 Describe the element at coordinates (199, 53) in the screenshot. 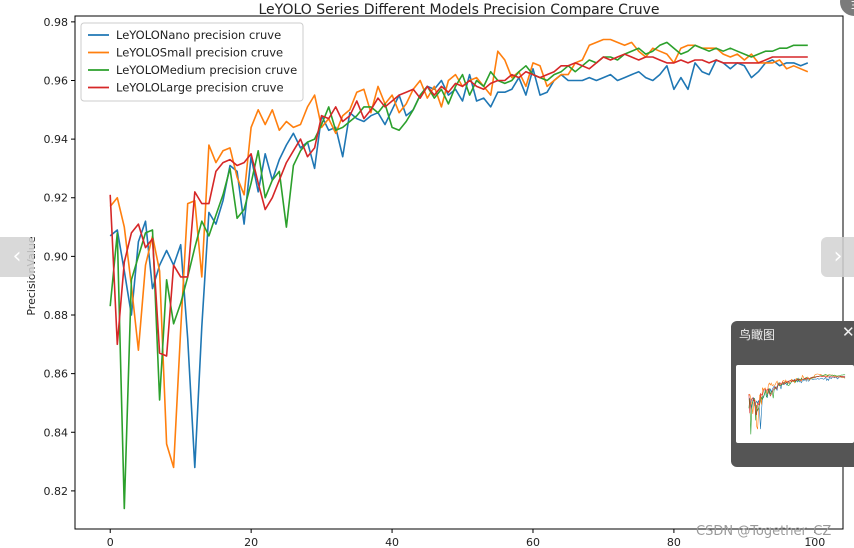

I see `legend-label: LeYOLOSmall precision cruve` at that location.